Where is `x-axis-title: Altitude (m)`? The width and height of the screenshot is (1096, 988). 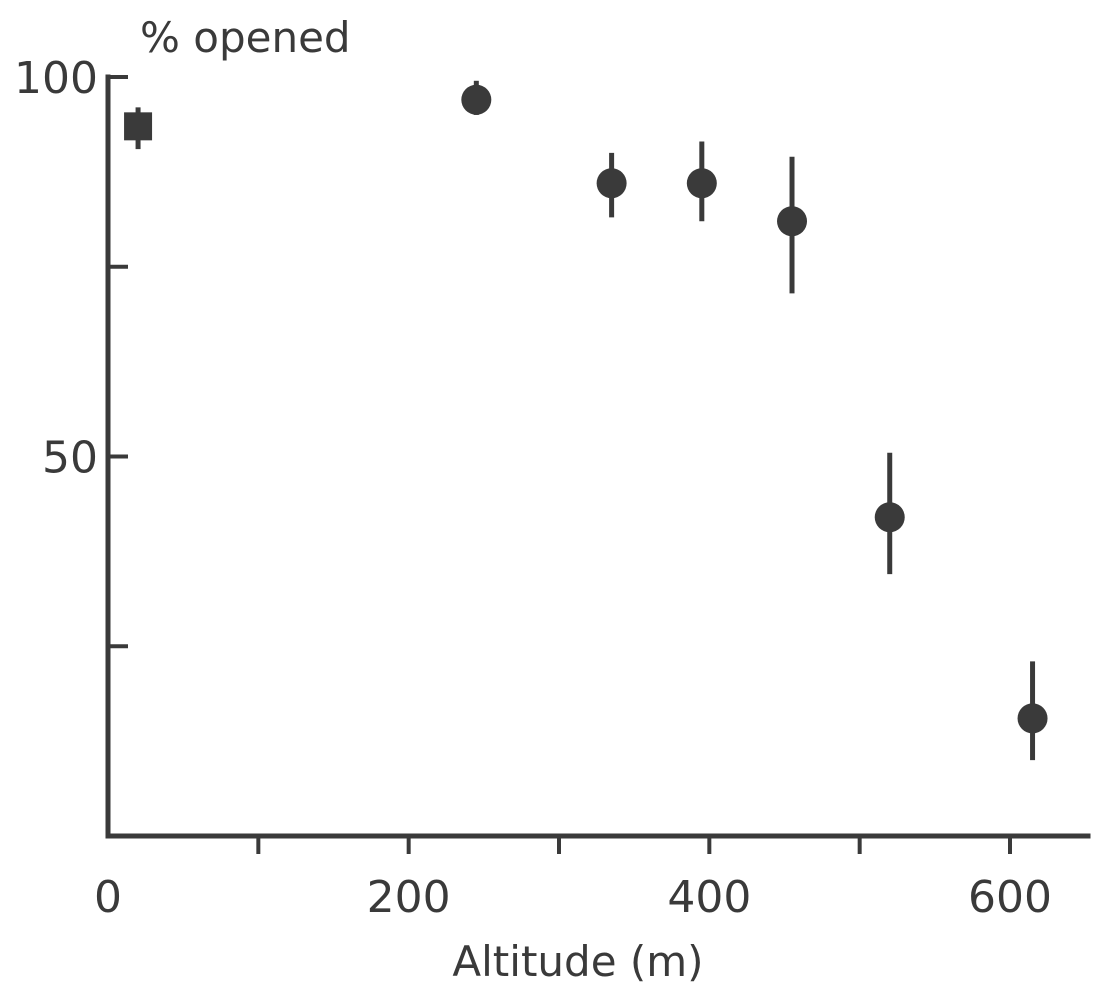
x-axis-title: Altitude (m) is located at coordinates (577, 961).